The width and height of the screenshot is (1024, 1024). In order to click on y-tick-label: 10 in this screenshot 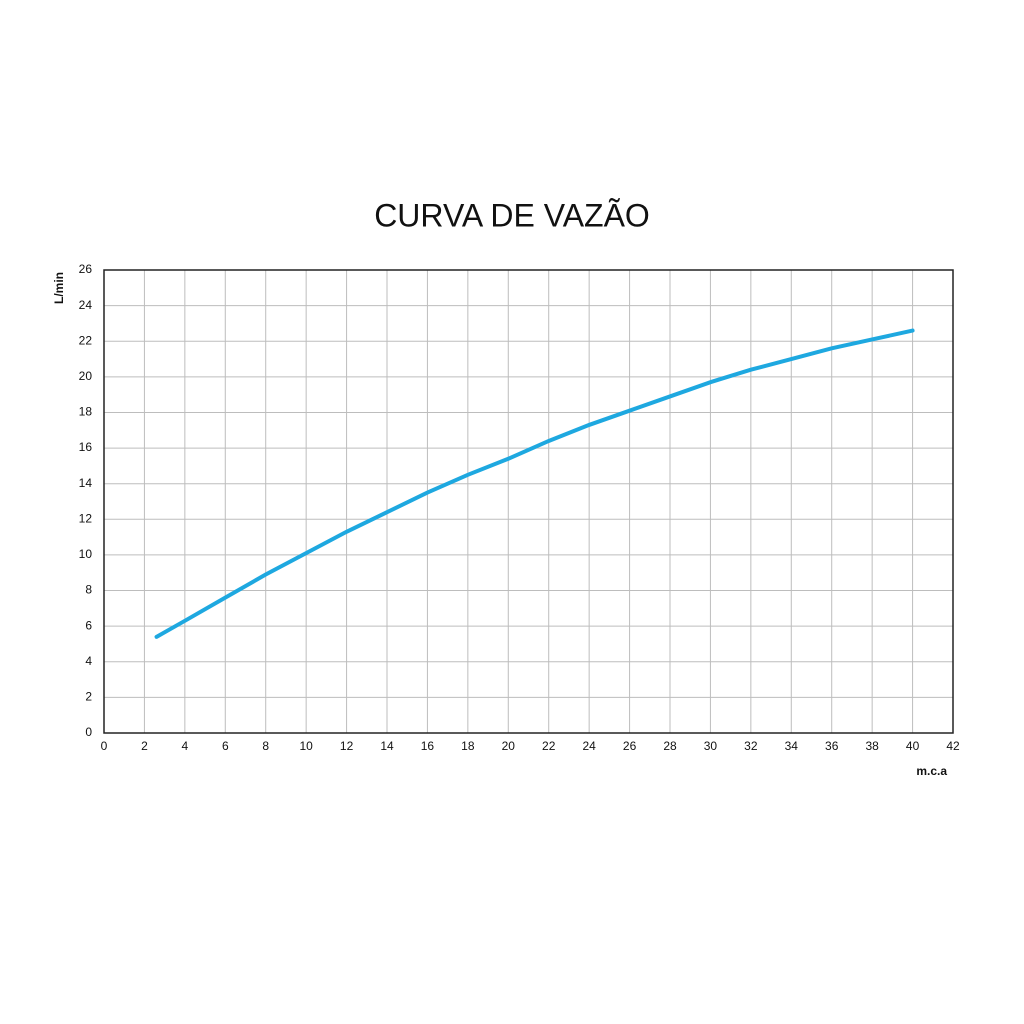, I will do `click(86, 554)`.